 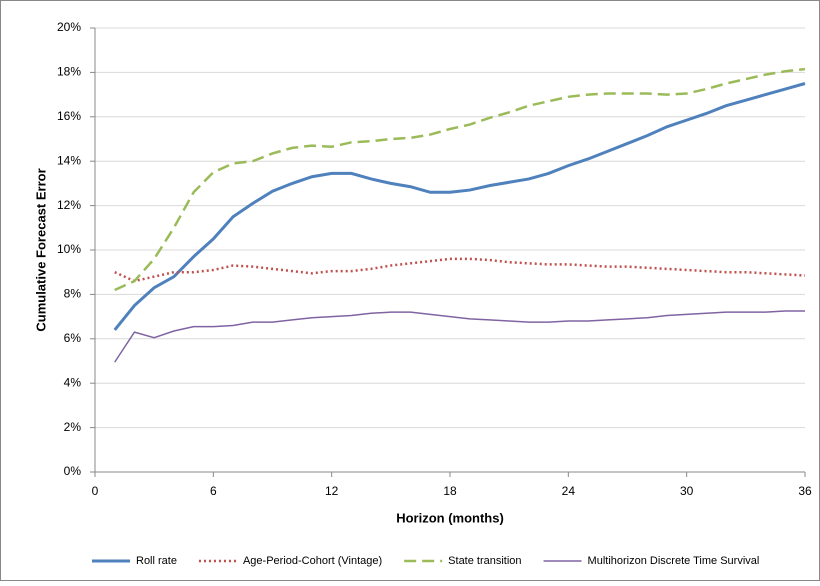 I want to click on y-tick-label: 20%, so click(x=69, y=27).